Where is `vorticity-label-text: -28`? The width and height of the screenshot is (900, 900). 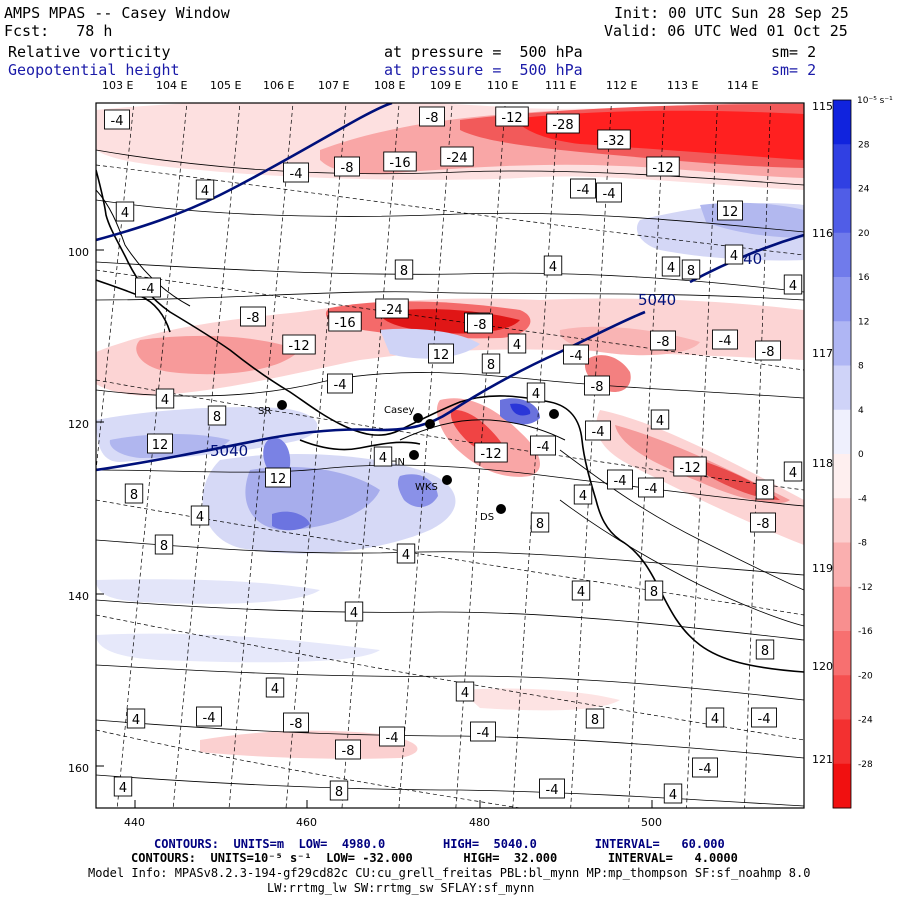
vorticity-label-text: -28 is located at coordinates (562, 125).